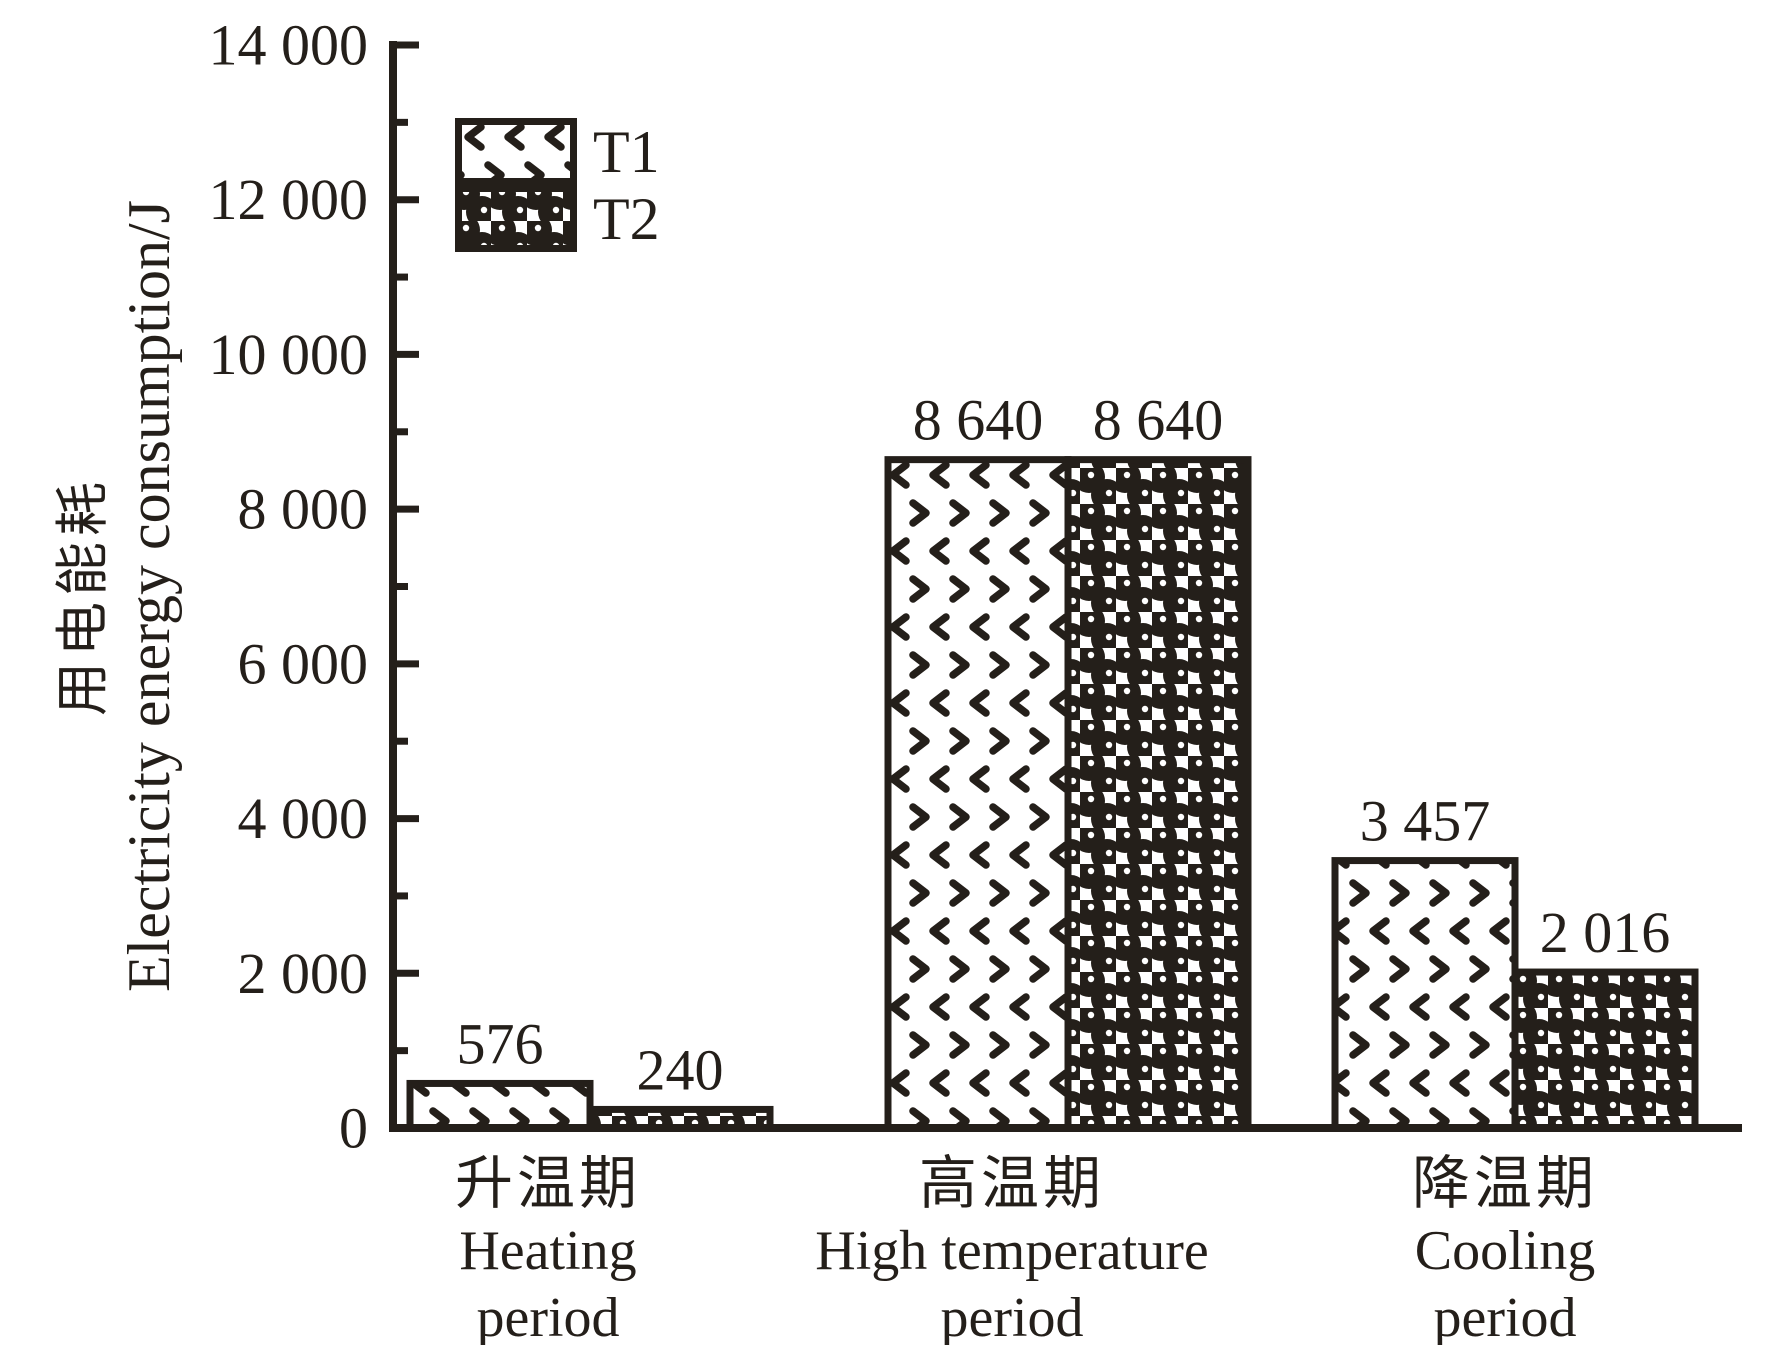 Image resolution: width=1772 pixels, height=1345 pixels. What do you see at coordinates (289, 354) in the screenshot?
I see `y-tick-label: 10 000` at bounding box center [289, 354].